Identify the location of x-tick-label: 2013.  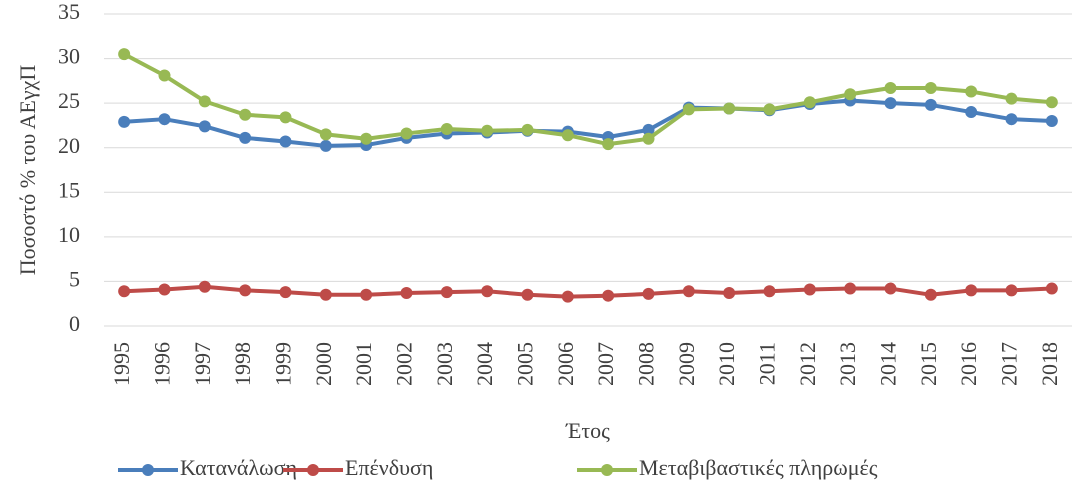
(847, 364).